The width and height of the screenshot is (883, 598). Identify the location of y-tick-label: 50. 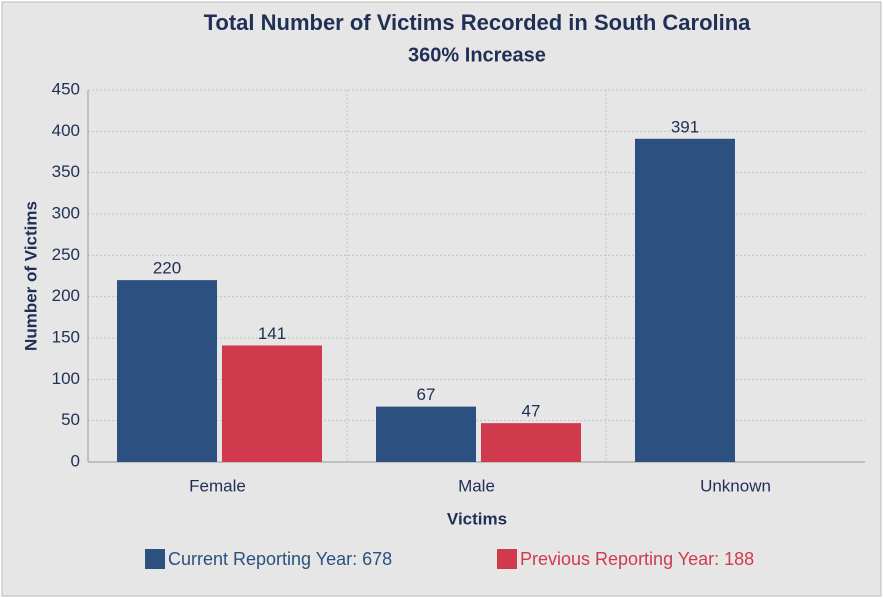
(70, 419).